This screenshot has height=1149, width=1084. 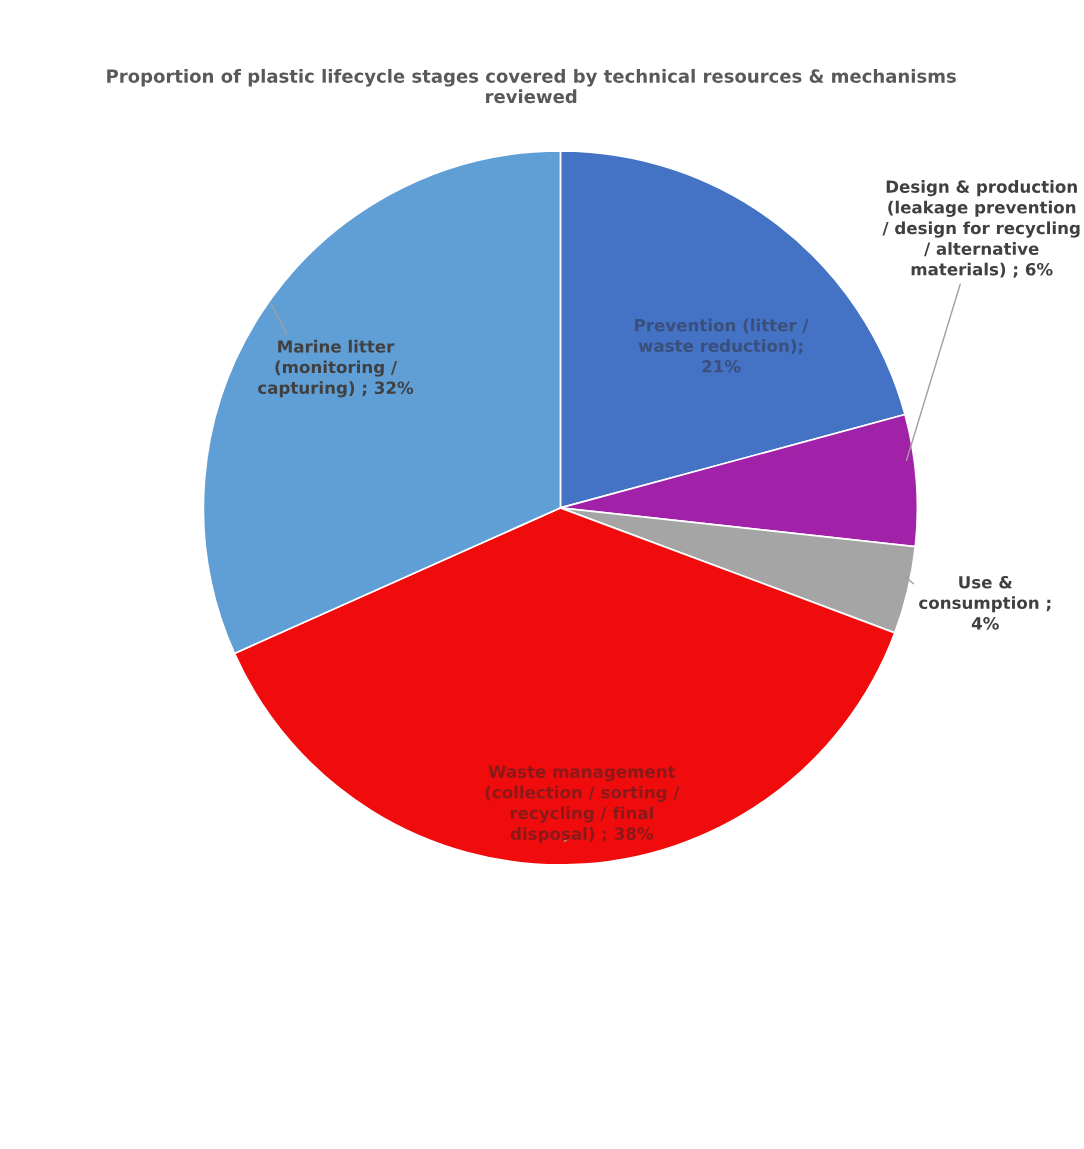 I want to click on slice-label: Use & consumption ; 4%, so click(x=985, y=602).